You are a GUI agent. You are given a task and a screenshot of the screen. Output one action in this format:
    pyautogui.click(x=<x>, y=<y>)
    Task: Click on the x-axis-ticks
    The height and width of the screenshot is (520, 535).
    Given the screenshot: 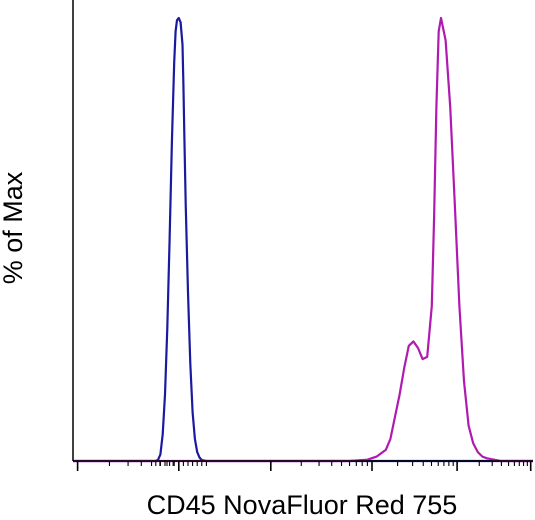 What is the action you would take?
    pyautogui.click(x=304, y=466)
    